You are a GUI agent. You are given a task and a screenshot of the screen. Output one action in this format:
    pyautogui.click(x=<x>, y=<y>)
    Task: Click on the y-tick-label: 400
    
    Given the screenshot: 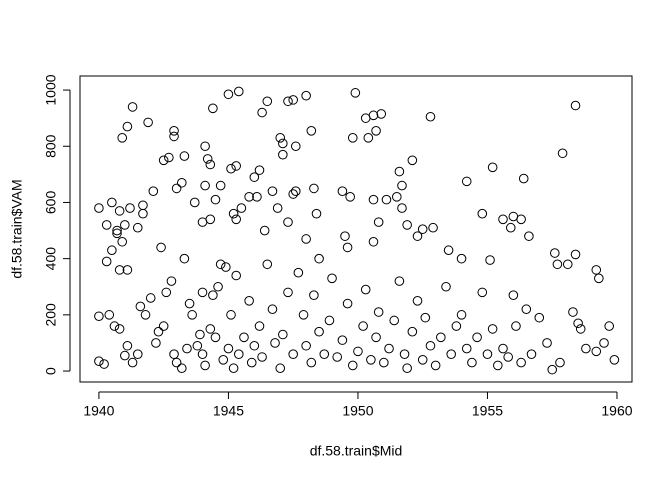 What is the action you would take?
    pyautogui.click(x=51, y=259)
    